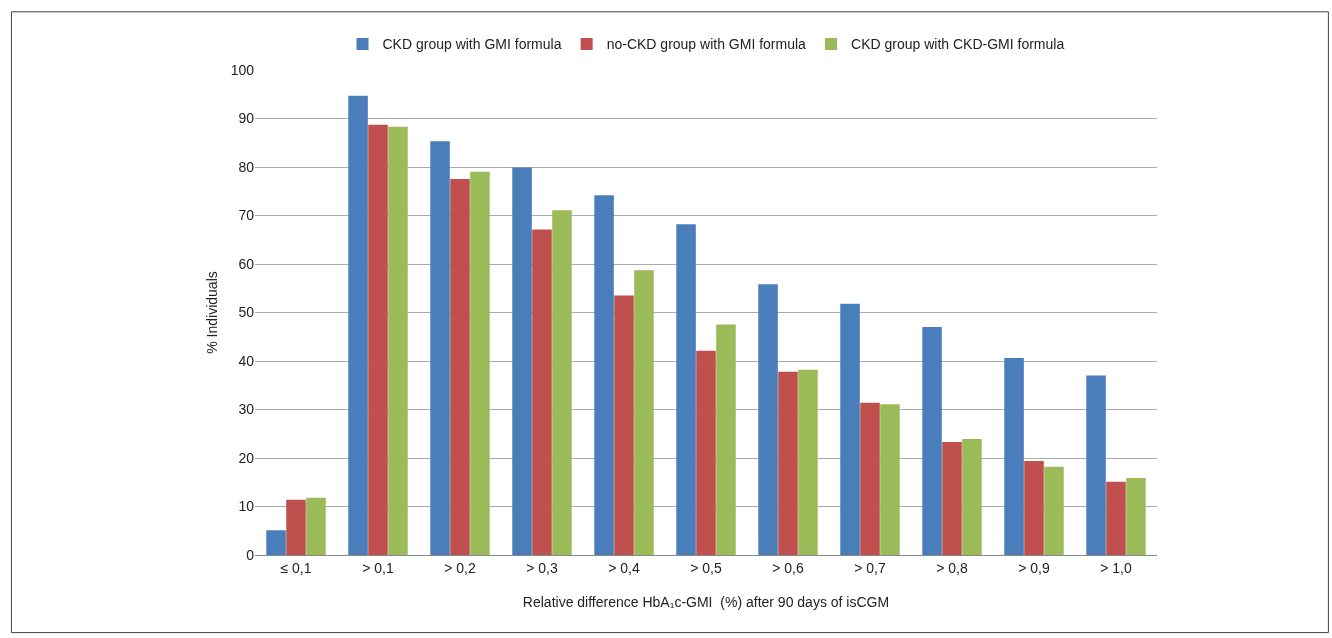  I want to click on y-tick-label: 30, so click(246, 409).